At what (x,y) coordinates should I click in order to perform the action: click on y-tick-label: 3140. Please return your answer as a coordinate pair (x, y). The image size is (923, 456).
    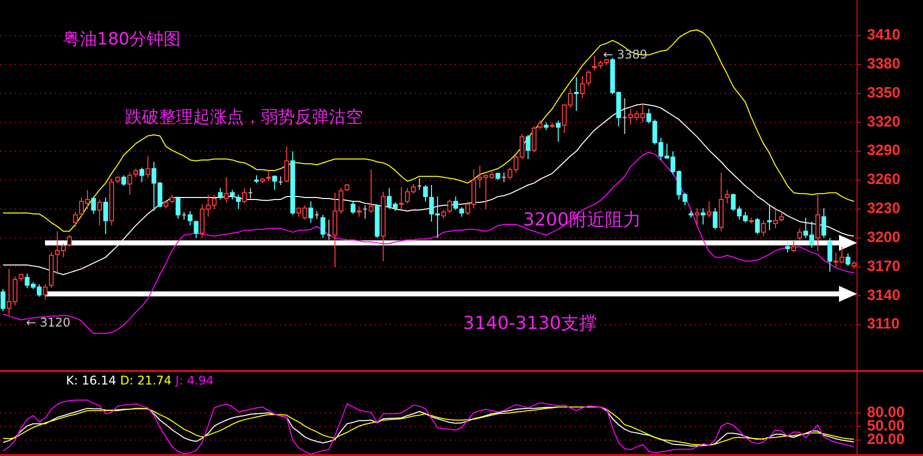
    Looking at the image, I should click on (883, 295).